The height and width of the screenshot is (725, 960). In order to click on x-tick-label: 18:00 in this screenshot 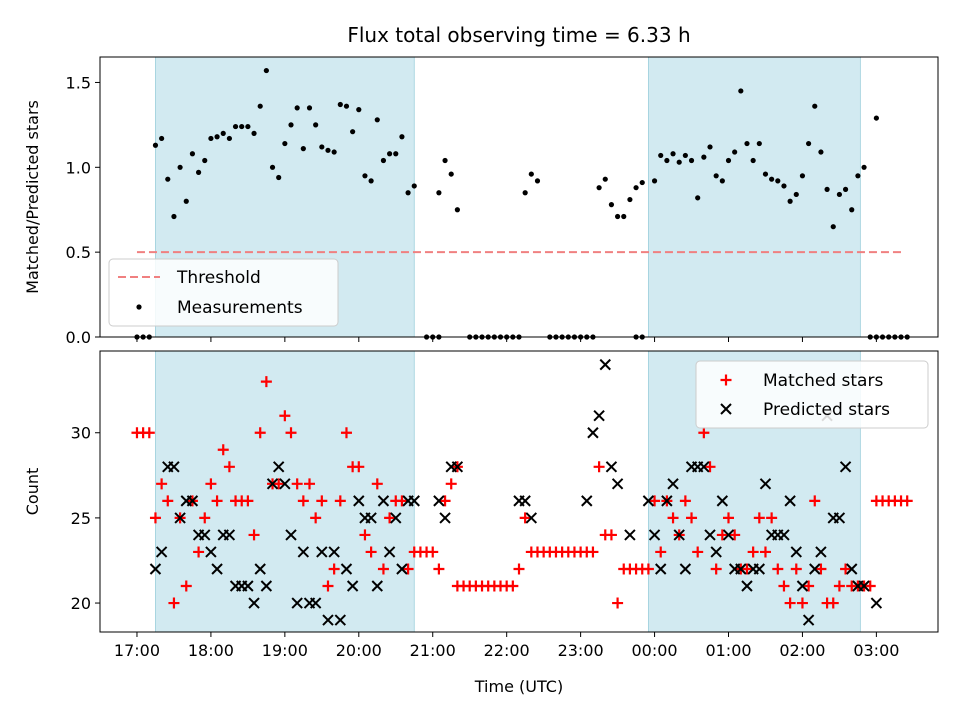, I will do `click(211, 650)`.